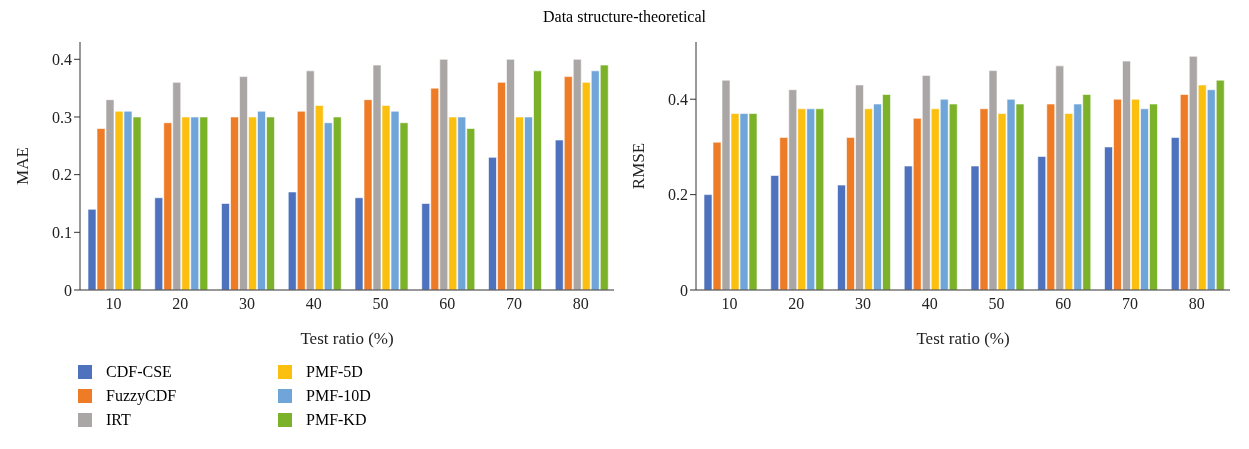  Describe the element at coordinates (336, 420) in the screenshot. I see `legend-label: PMF-KD` at that location.